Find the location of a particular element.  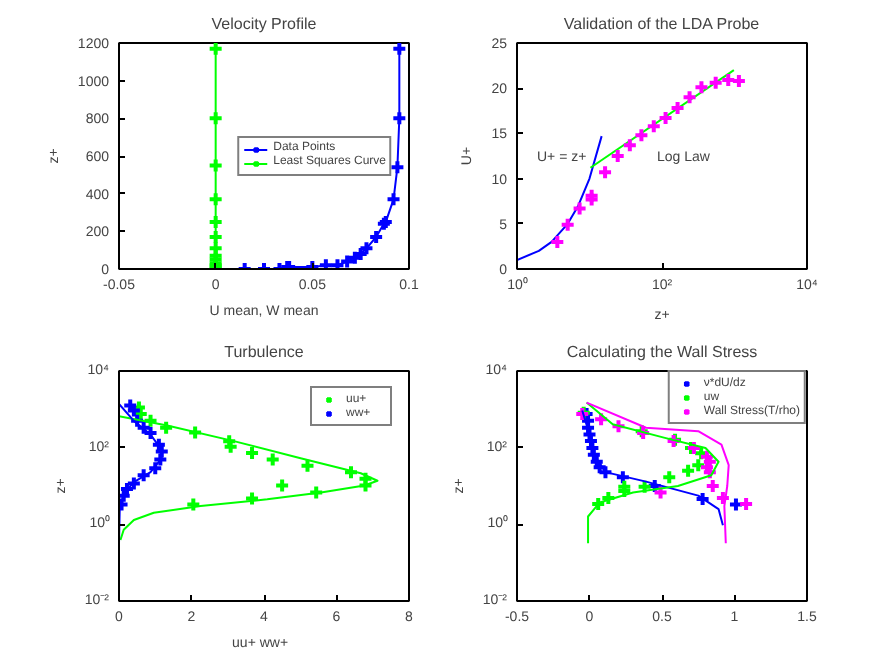

chart-title: Velocity Profile is located at coordinates (264, 24).